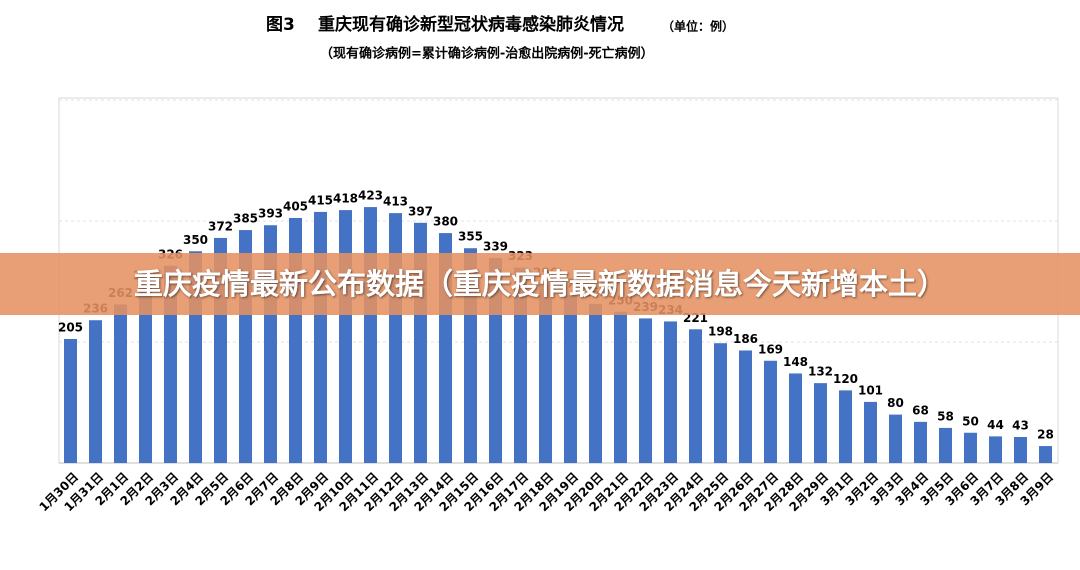 The image size is (1080, 570). Describe the element at coordinates (420, 211) in the screenshot. I see `data-label: 397` at that location.